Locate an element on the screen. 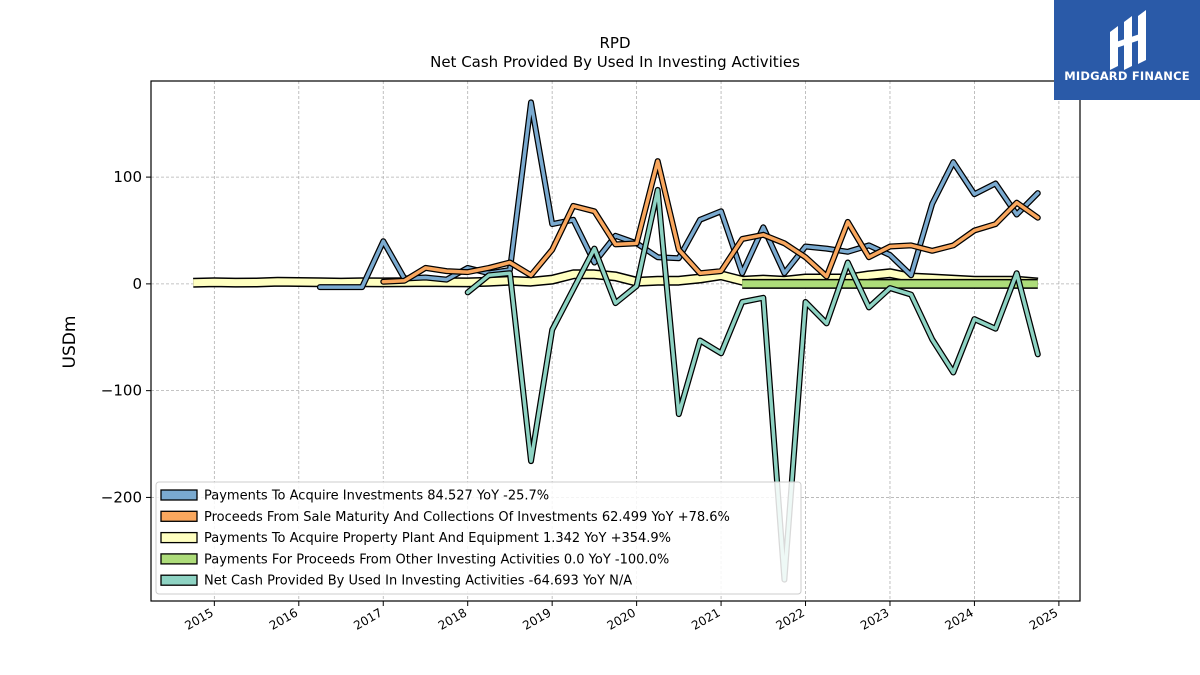 This screenshot has width=1200, height=675. x-tick-label: 2020 is located at coordinates (621, 618).